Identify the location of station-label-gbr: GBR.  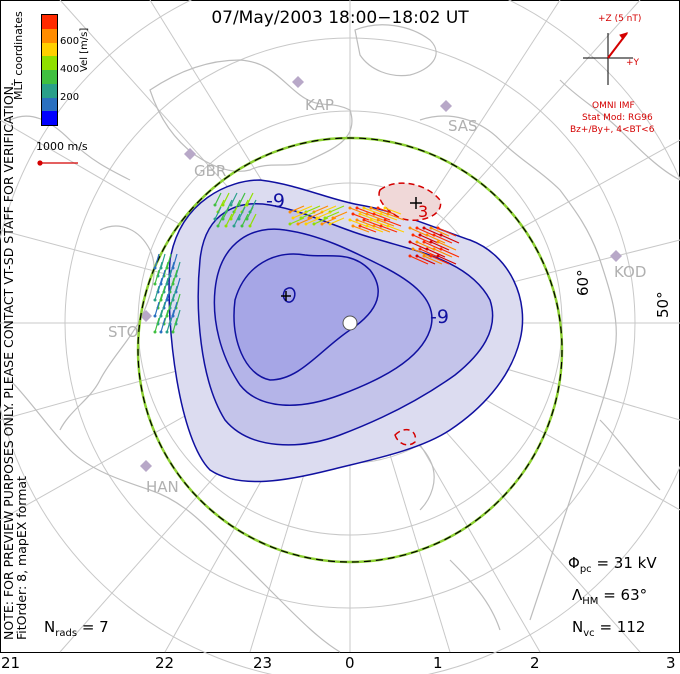
(210, 171).